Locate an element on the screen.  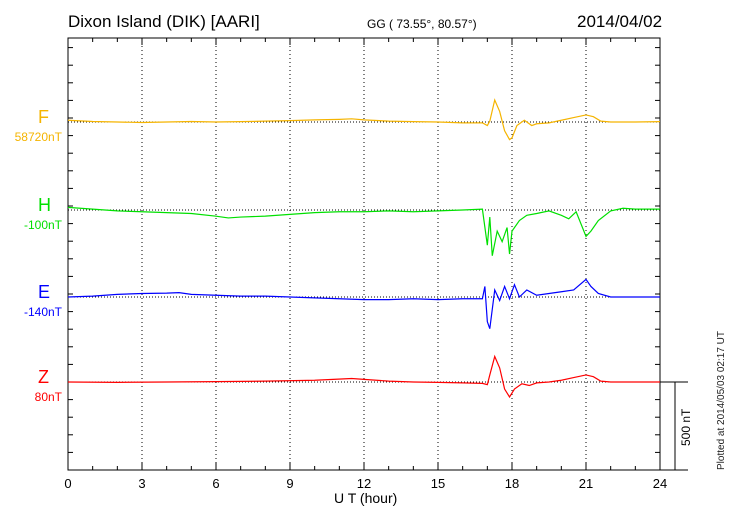
x-tick-label: 15 is located at coordinates (438, 483).